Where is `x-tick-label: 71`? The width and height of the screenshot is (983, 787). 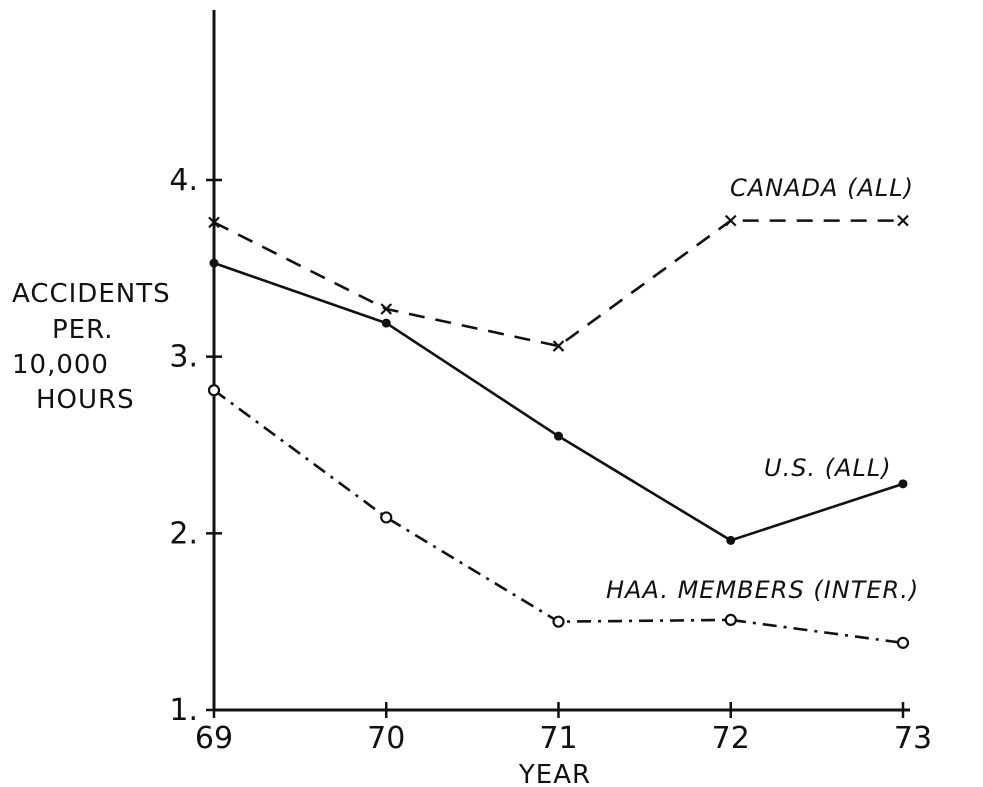
x-tick-label: 71 is located at coordinates (558, 738).